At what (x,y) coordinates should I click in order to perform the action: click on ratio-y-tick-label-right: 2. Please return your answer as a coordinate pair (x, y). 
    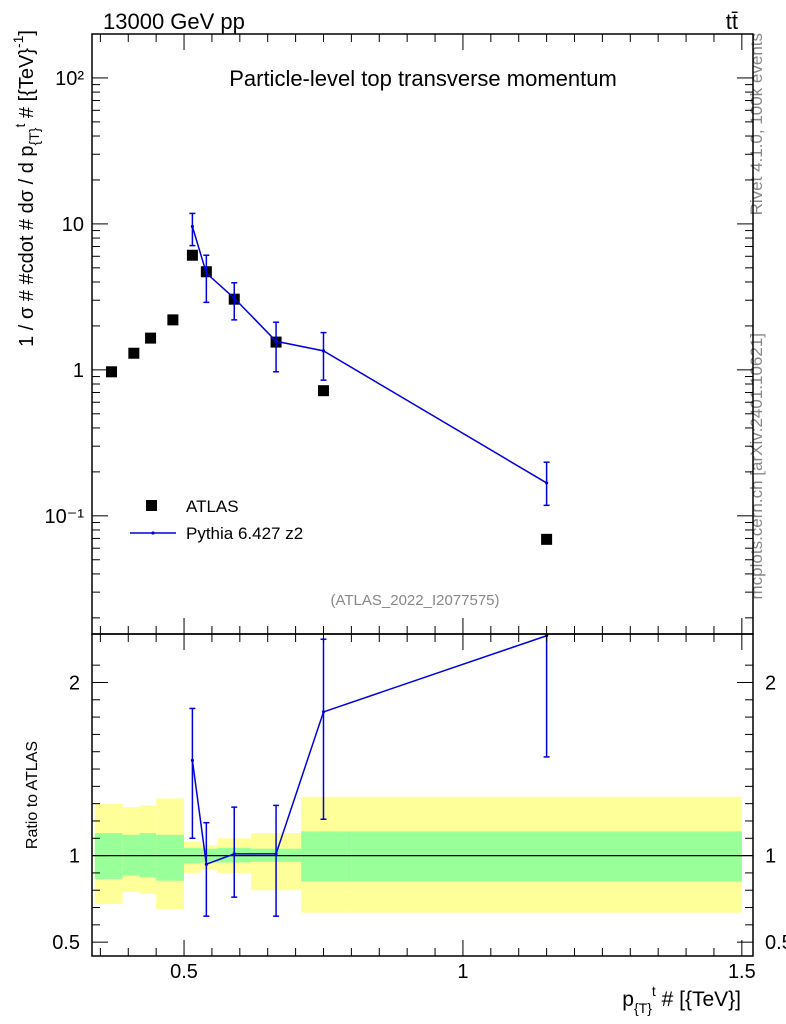
    Looking at the image, I should click on (770, 683).